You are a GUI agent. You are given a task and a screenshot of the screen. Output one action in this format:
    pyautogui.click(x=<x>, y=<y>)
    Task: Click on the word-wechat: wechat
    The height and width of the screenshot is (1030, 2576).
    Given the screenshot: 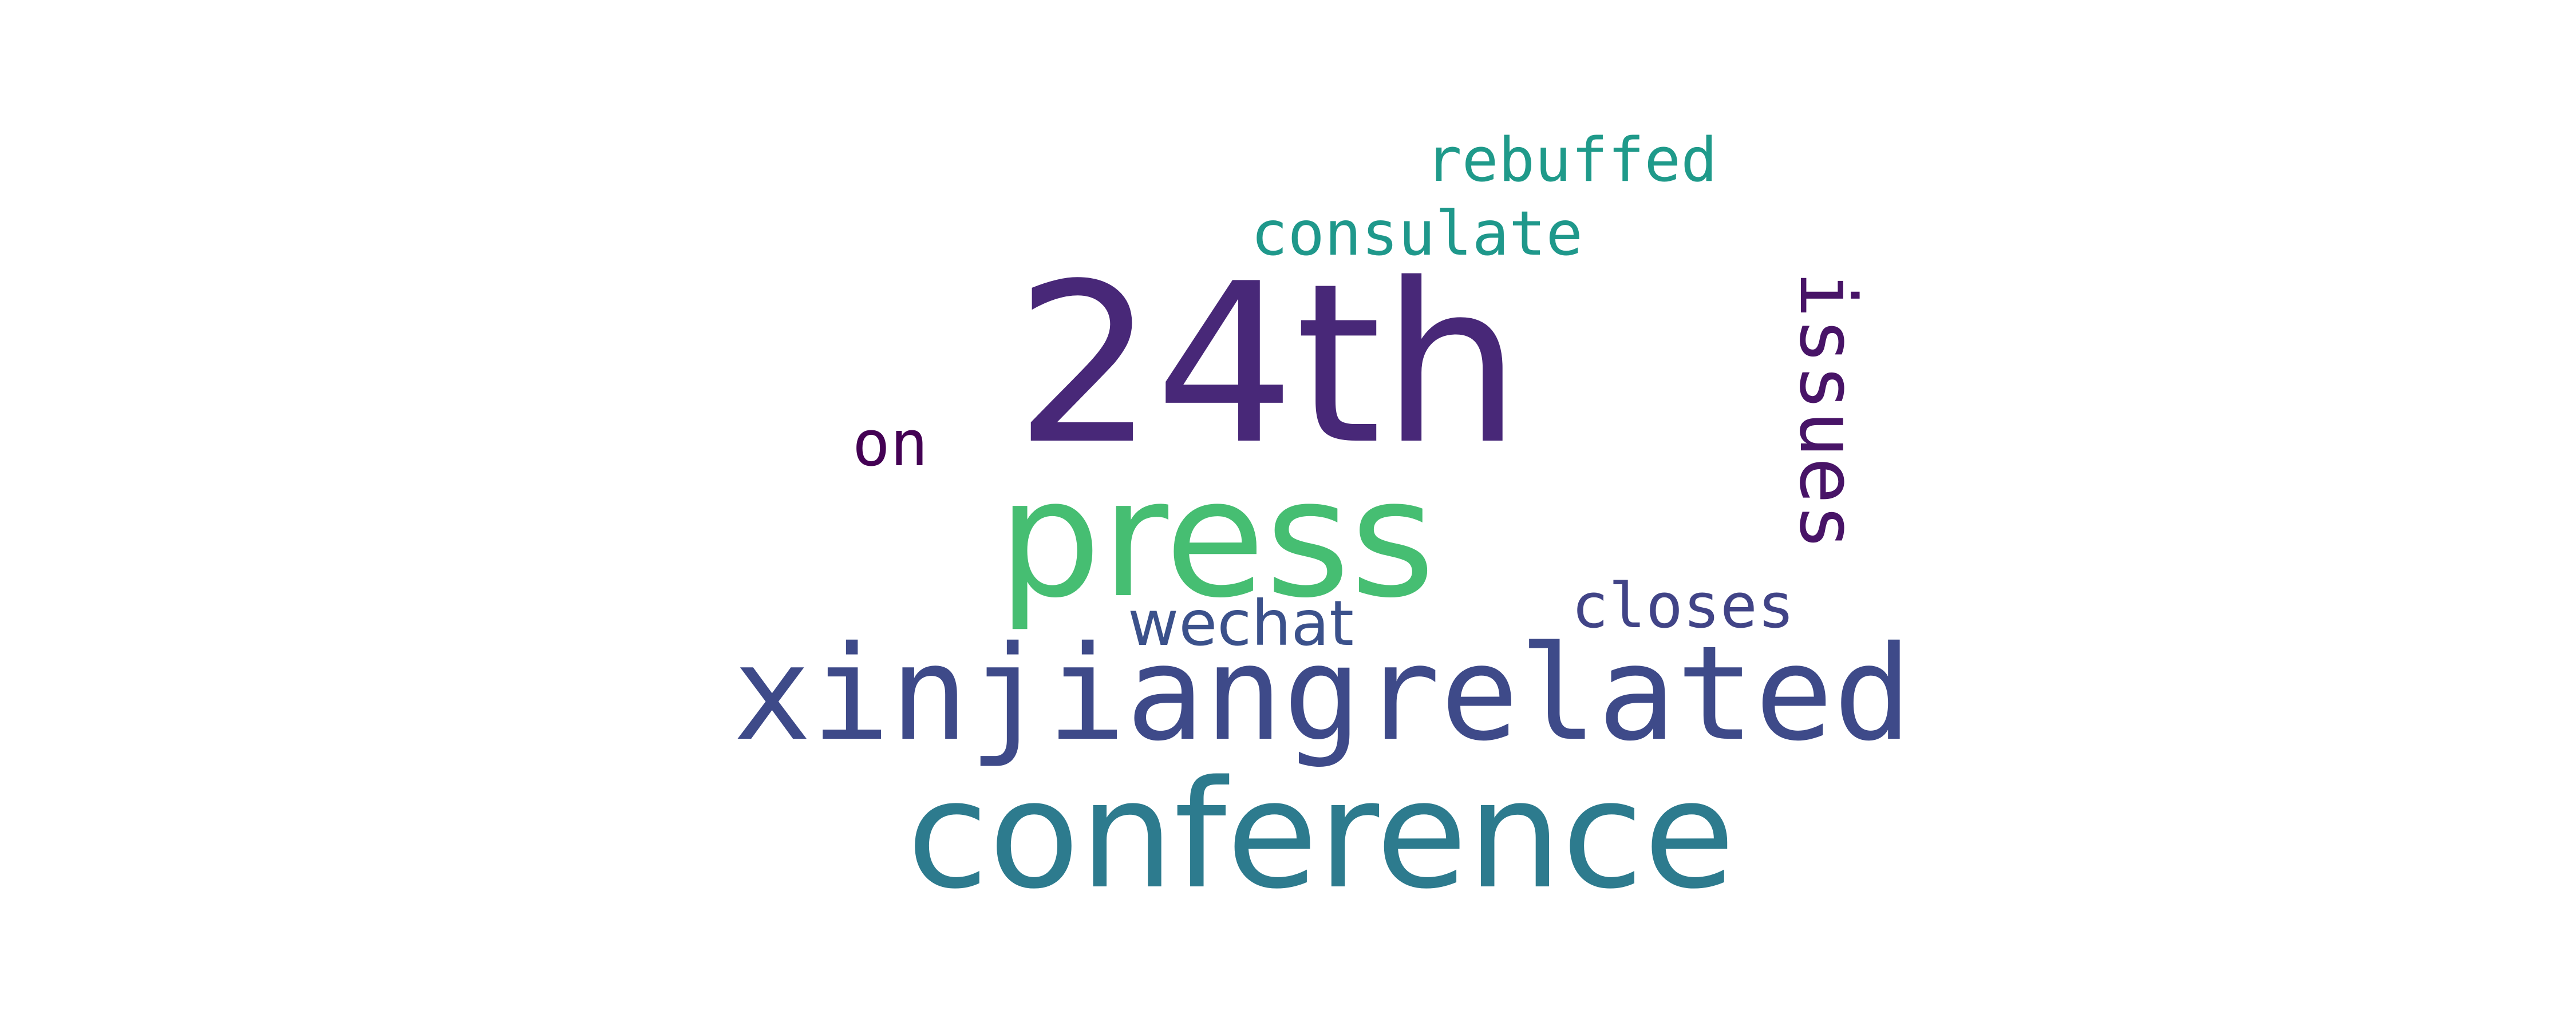 What is the action you would take?
    pyautogui.click(x=1241, y=623)
    